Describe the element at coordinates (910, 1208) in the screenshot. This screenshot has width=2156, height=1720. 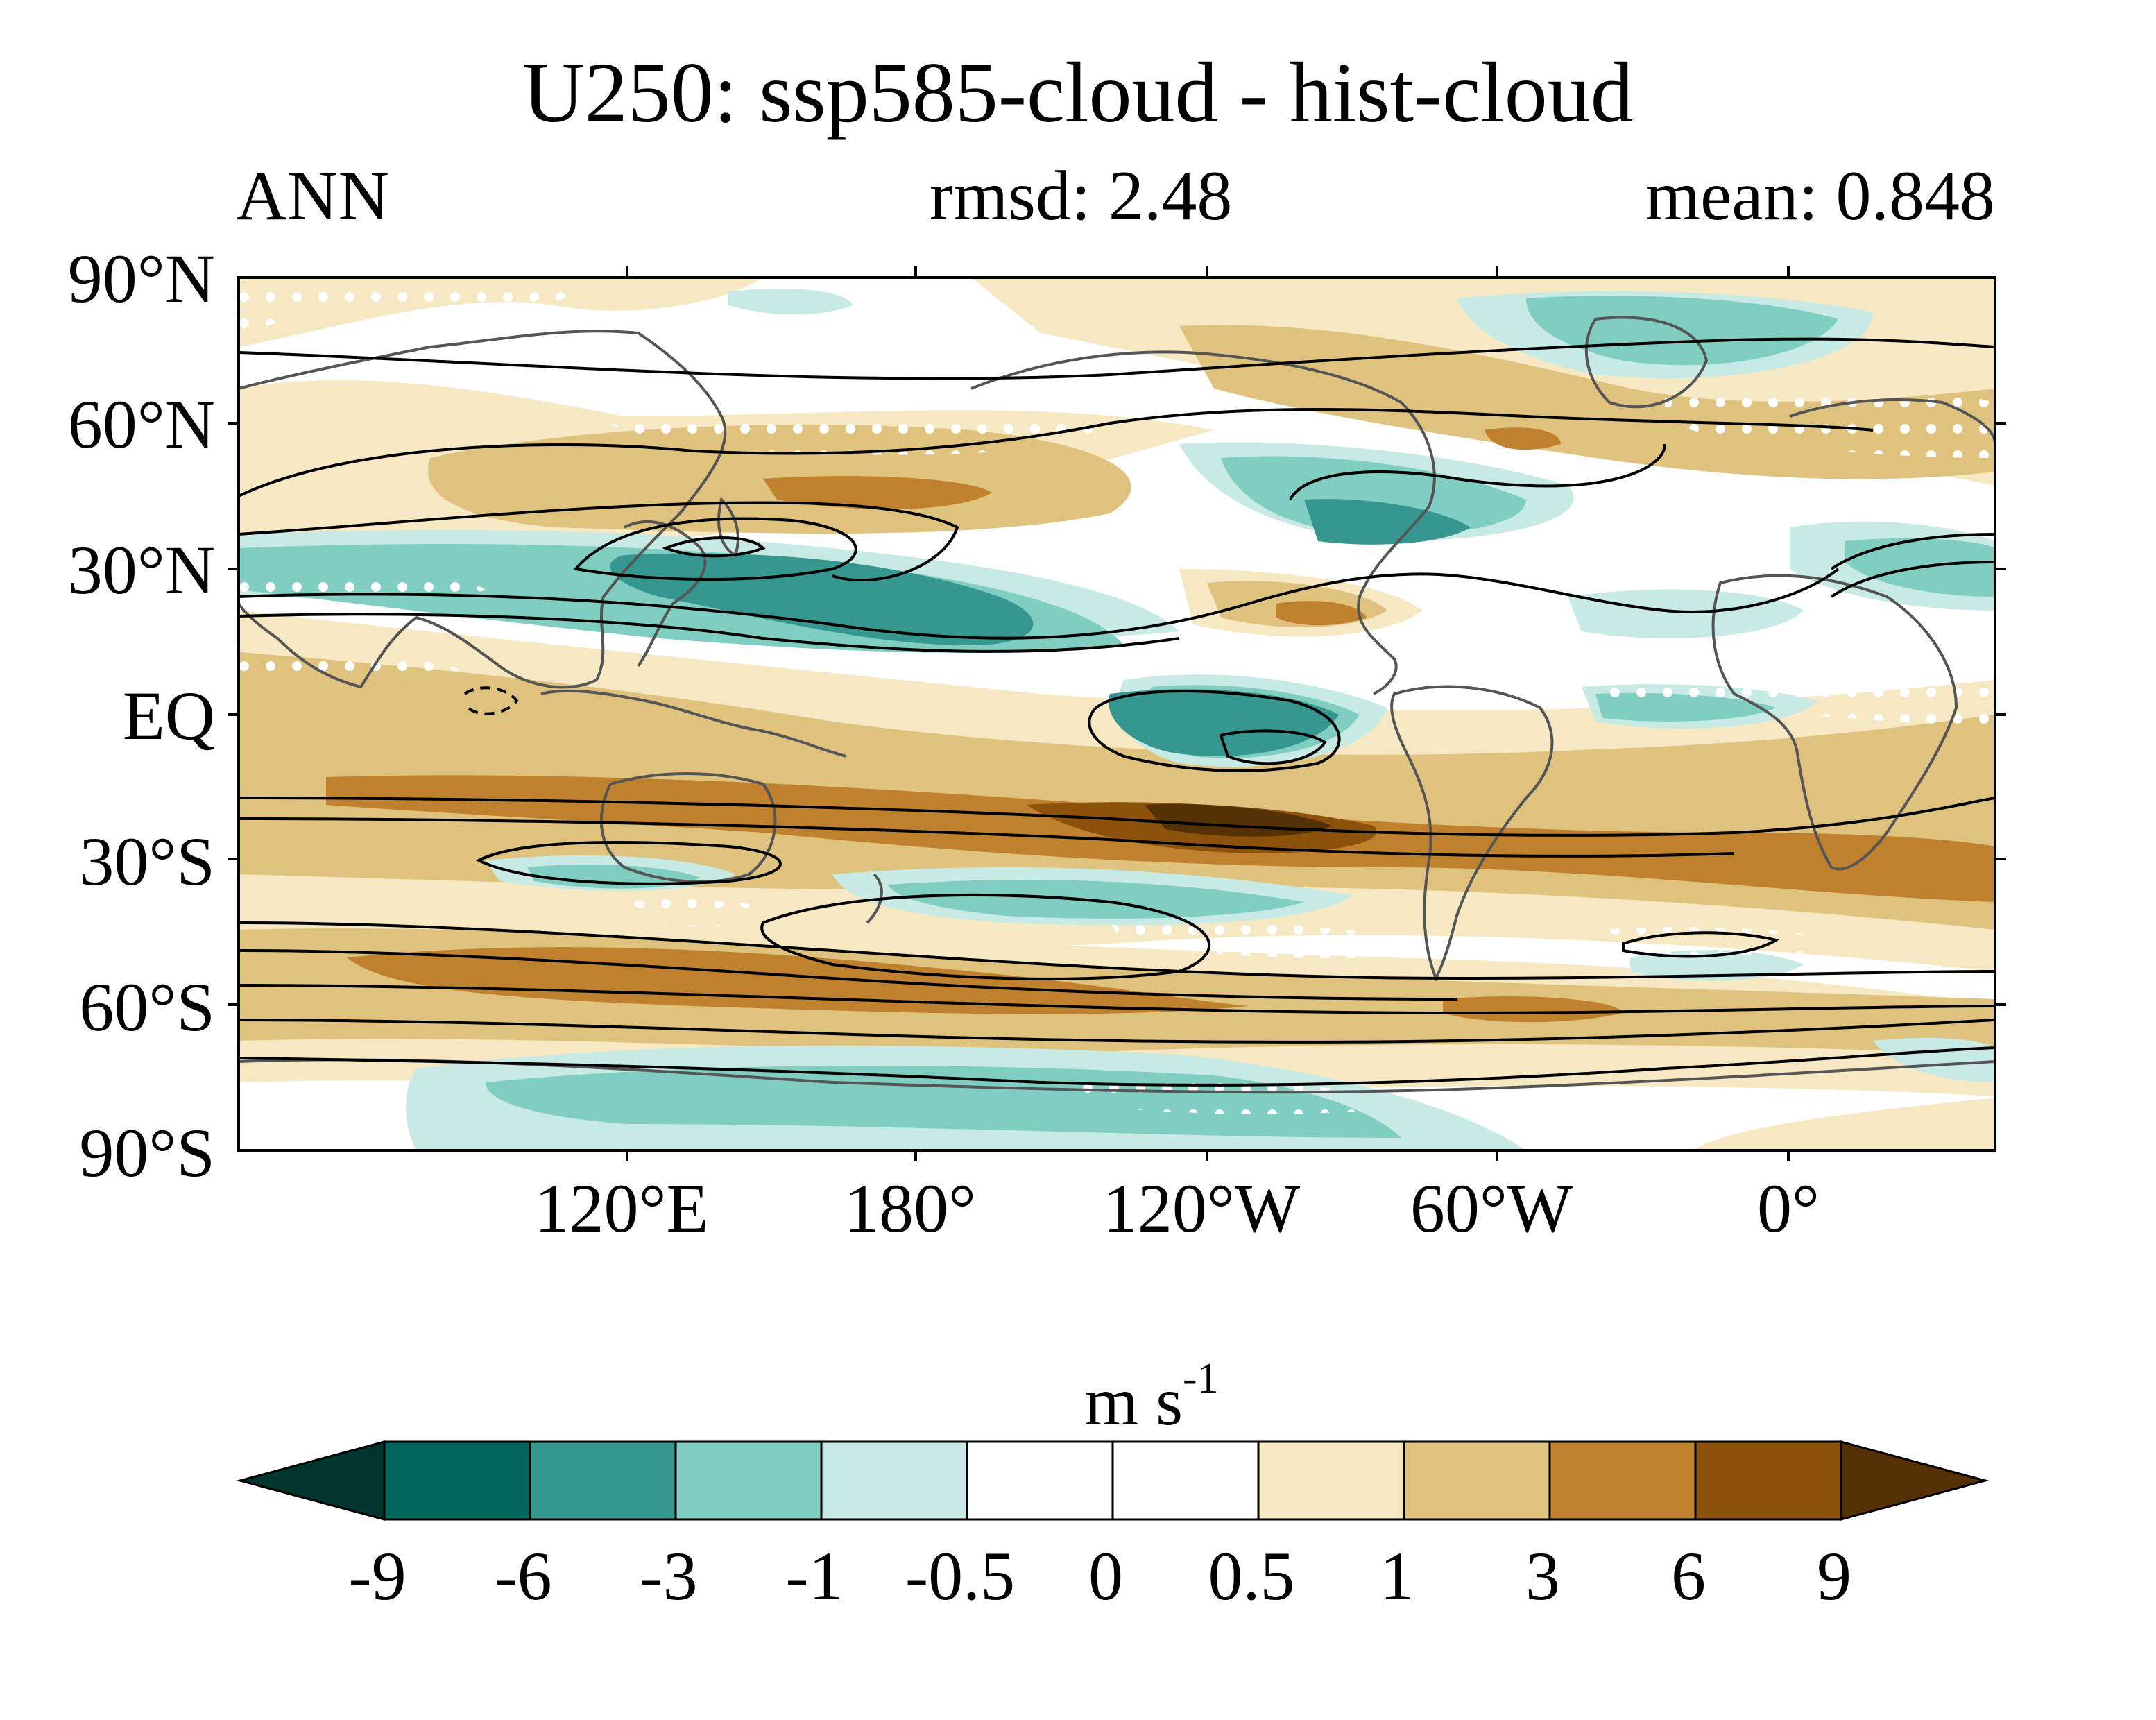
I see `lon-label-180: 180°` at that location.